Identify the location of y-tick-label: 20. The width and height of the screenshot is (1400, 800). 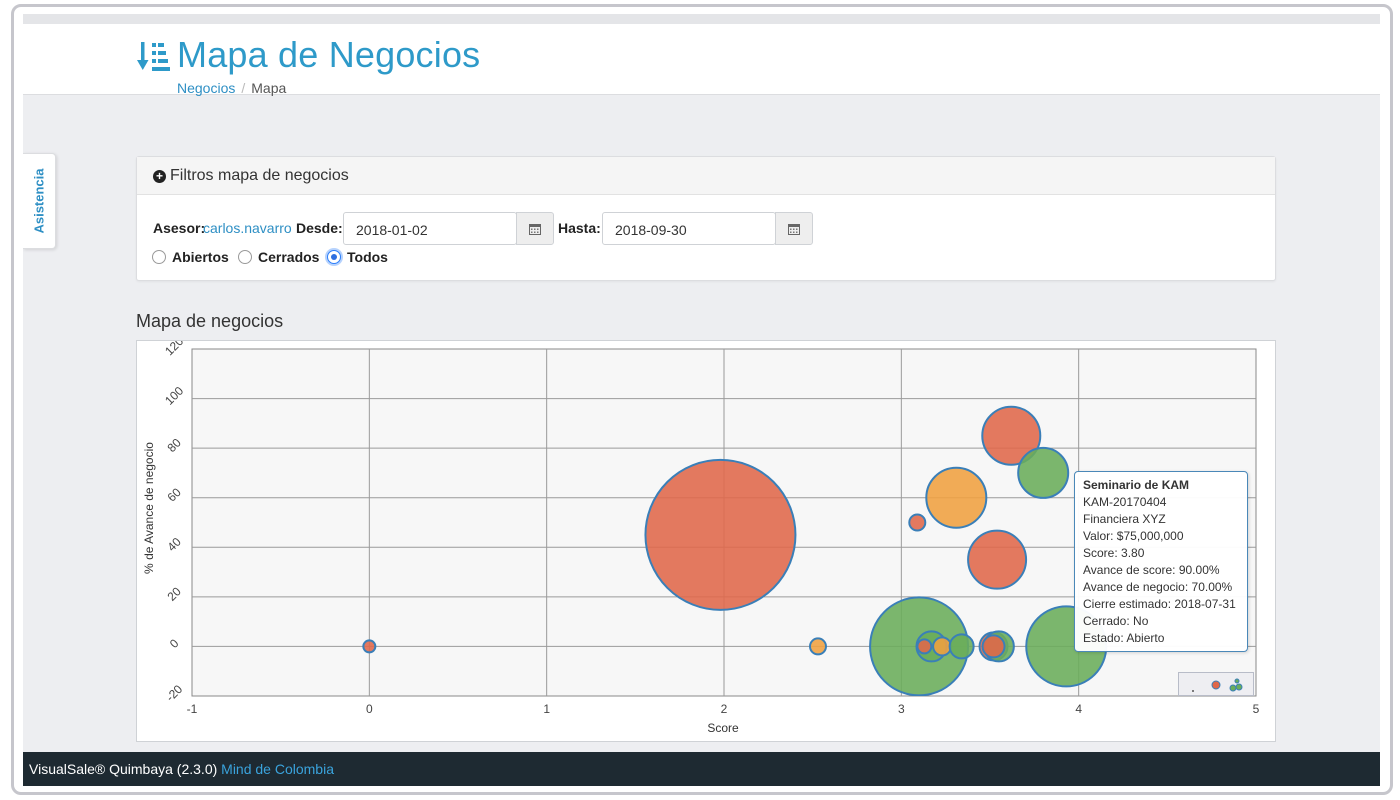
(174, 594).